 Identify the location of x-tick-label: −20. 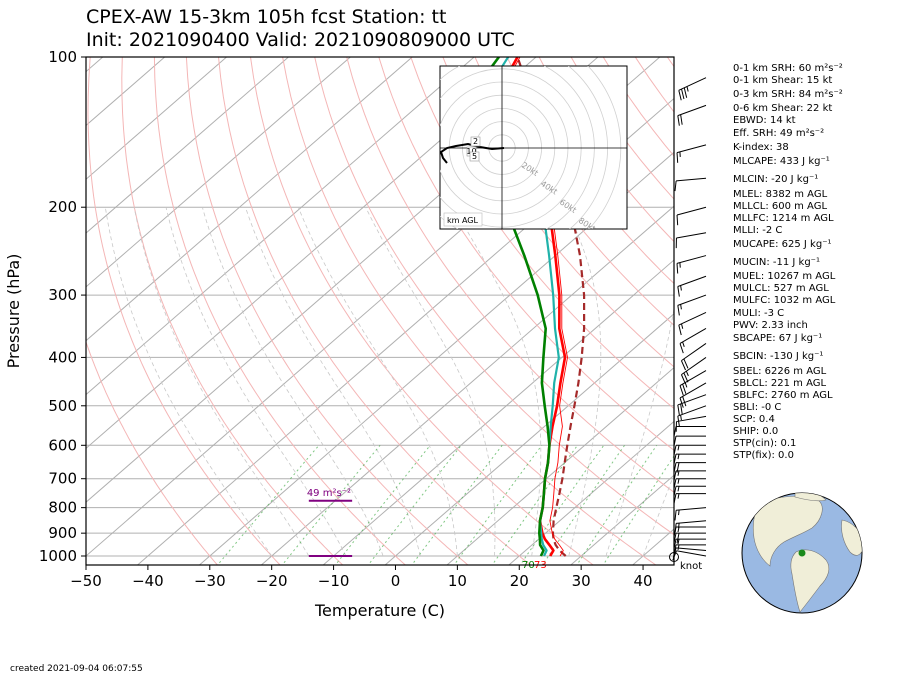
(272, 581).